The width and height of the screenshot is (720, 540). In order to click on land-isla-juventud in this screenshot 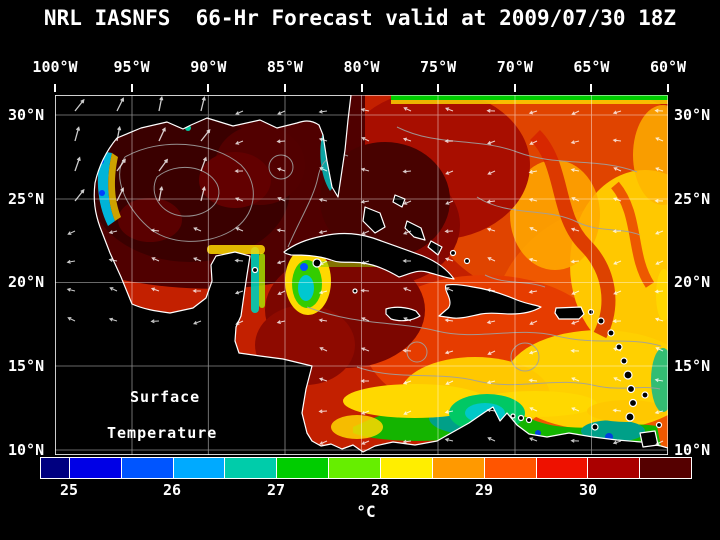, I will do `click(317, 263)`.